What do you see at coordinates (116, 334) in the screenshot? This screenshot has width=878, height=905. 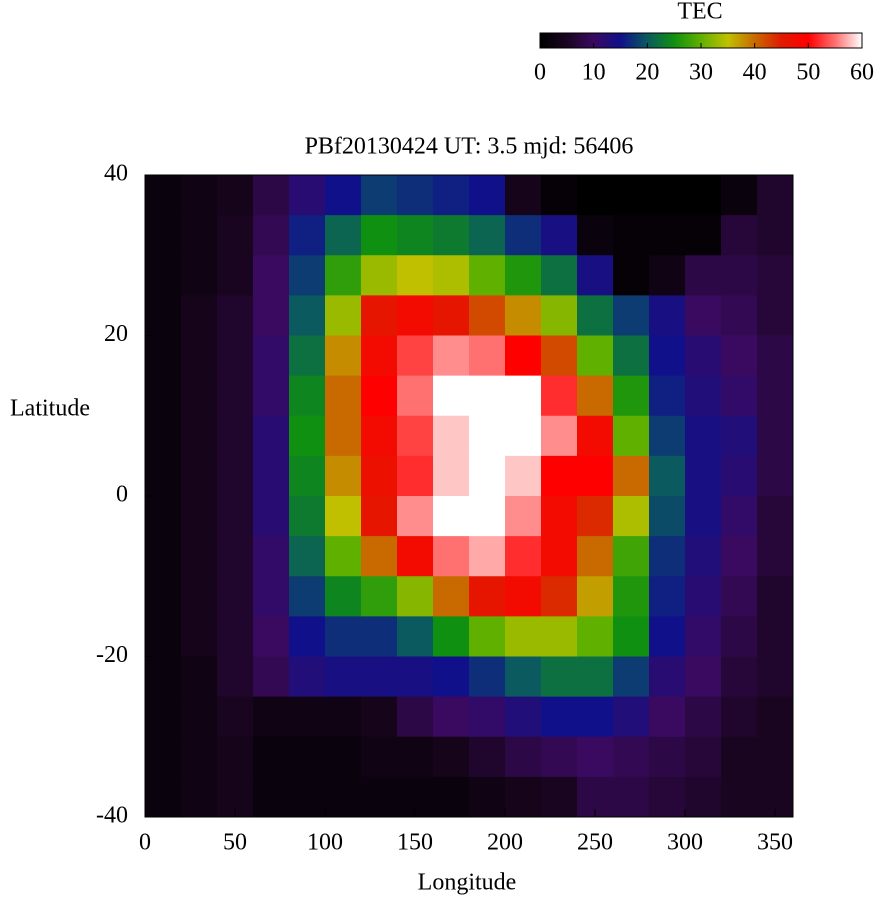 I see `y-tick-label: 20` at bounding box center [116, 334].